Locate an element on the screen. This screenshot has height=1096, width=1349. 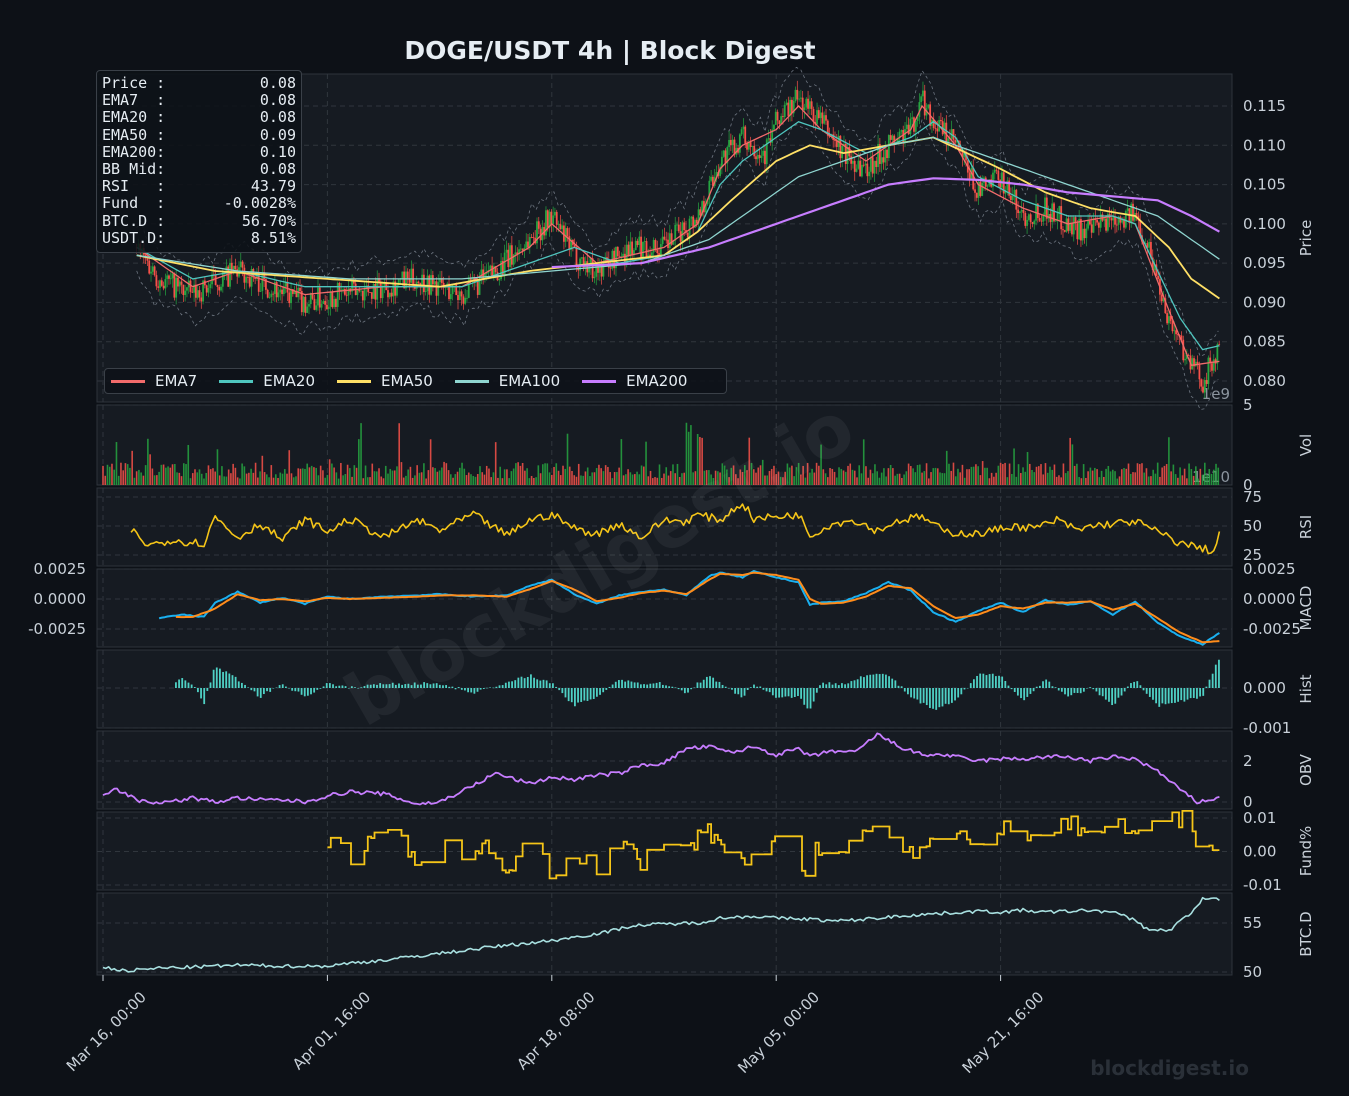
info-row: EMA20 : 0.08 is located at coordinates (199, 117).